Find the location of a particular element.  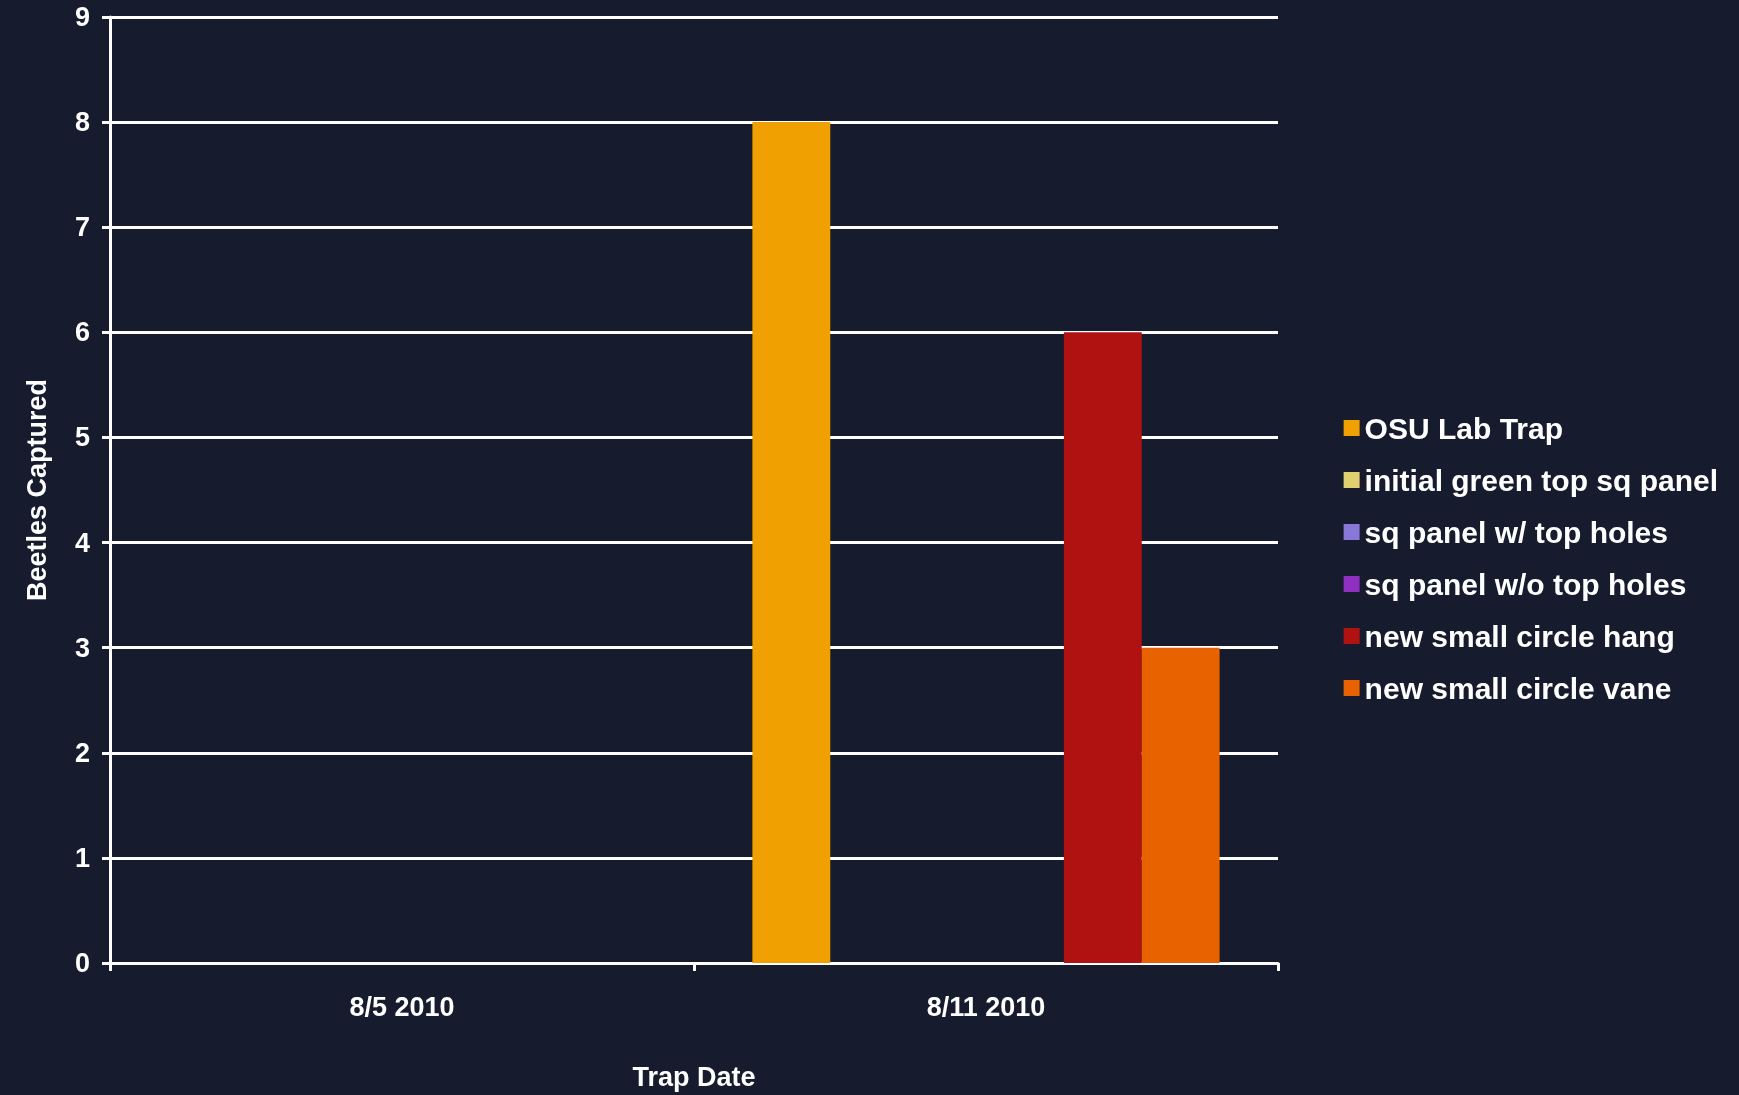

y-tick-label: 9 is located at coordinates (82, 17).